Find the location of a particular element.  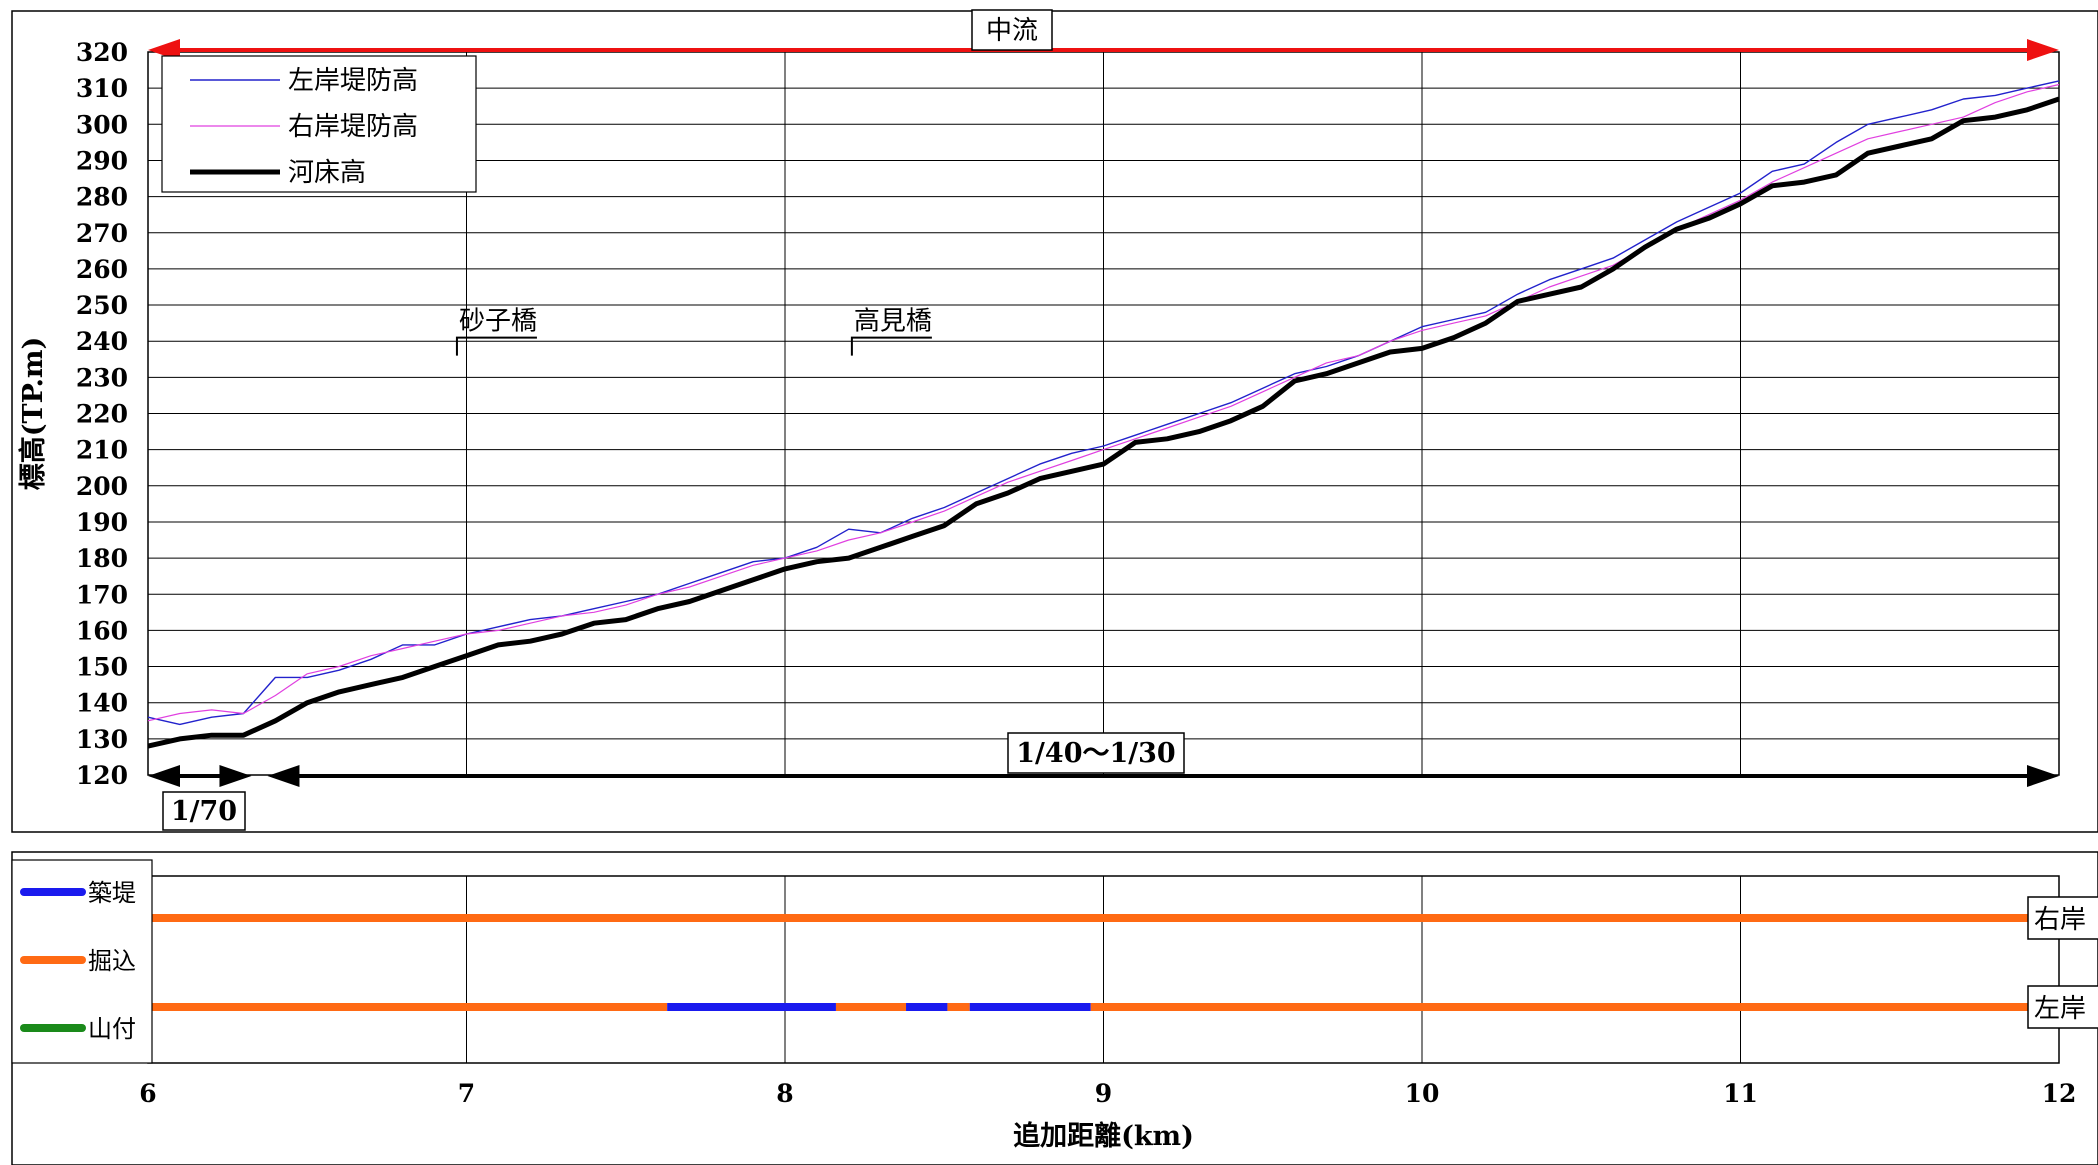

slope-arrow-1-head-right is located at coordinates (235, 776).